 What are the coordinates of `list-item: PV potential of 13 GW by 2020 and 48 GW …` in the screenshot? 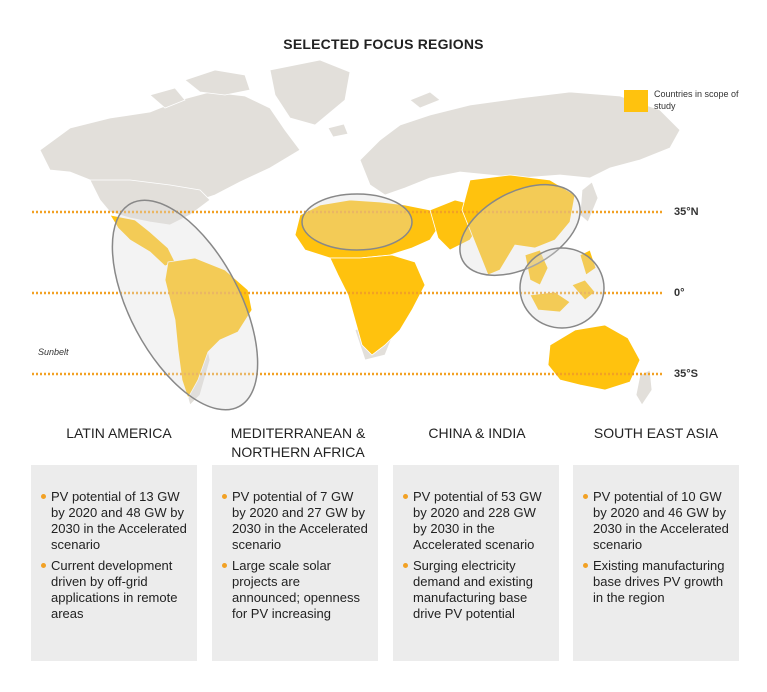 It's located at (115, 521).